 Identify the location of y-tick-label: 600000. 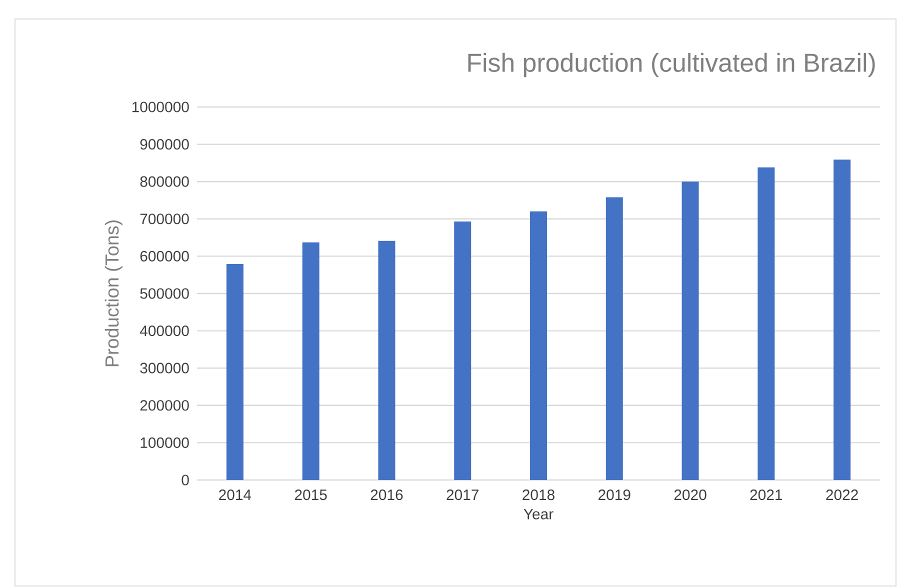
(164, 256).